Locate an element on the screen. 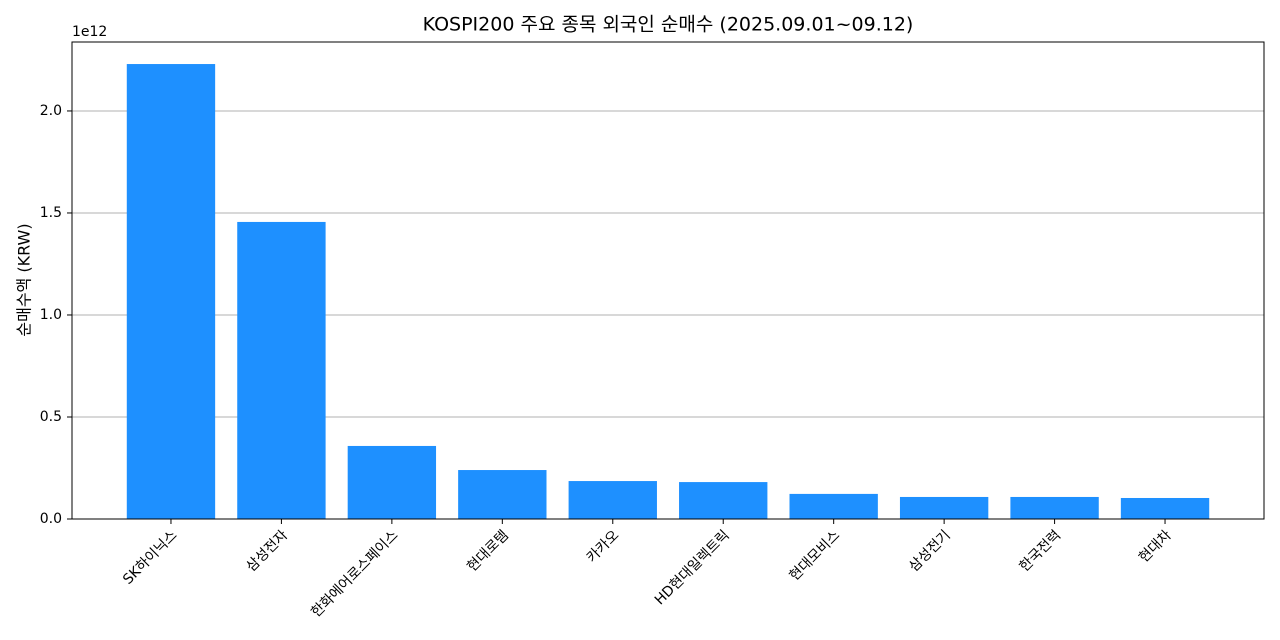  x-tick-label: 한국전력 is located at coordinates (1040, 551).